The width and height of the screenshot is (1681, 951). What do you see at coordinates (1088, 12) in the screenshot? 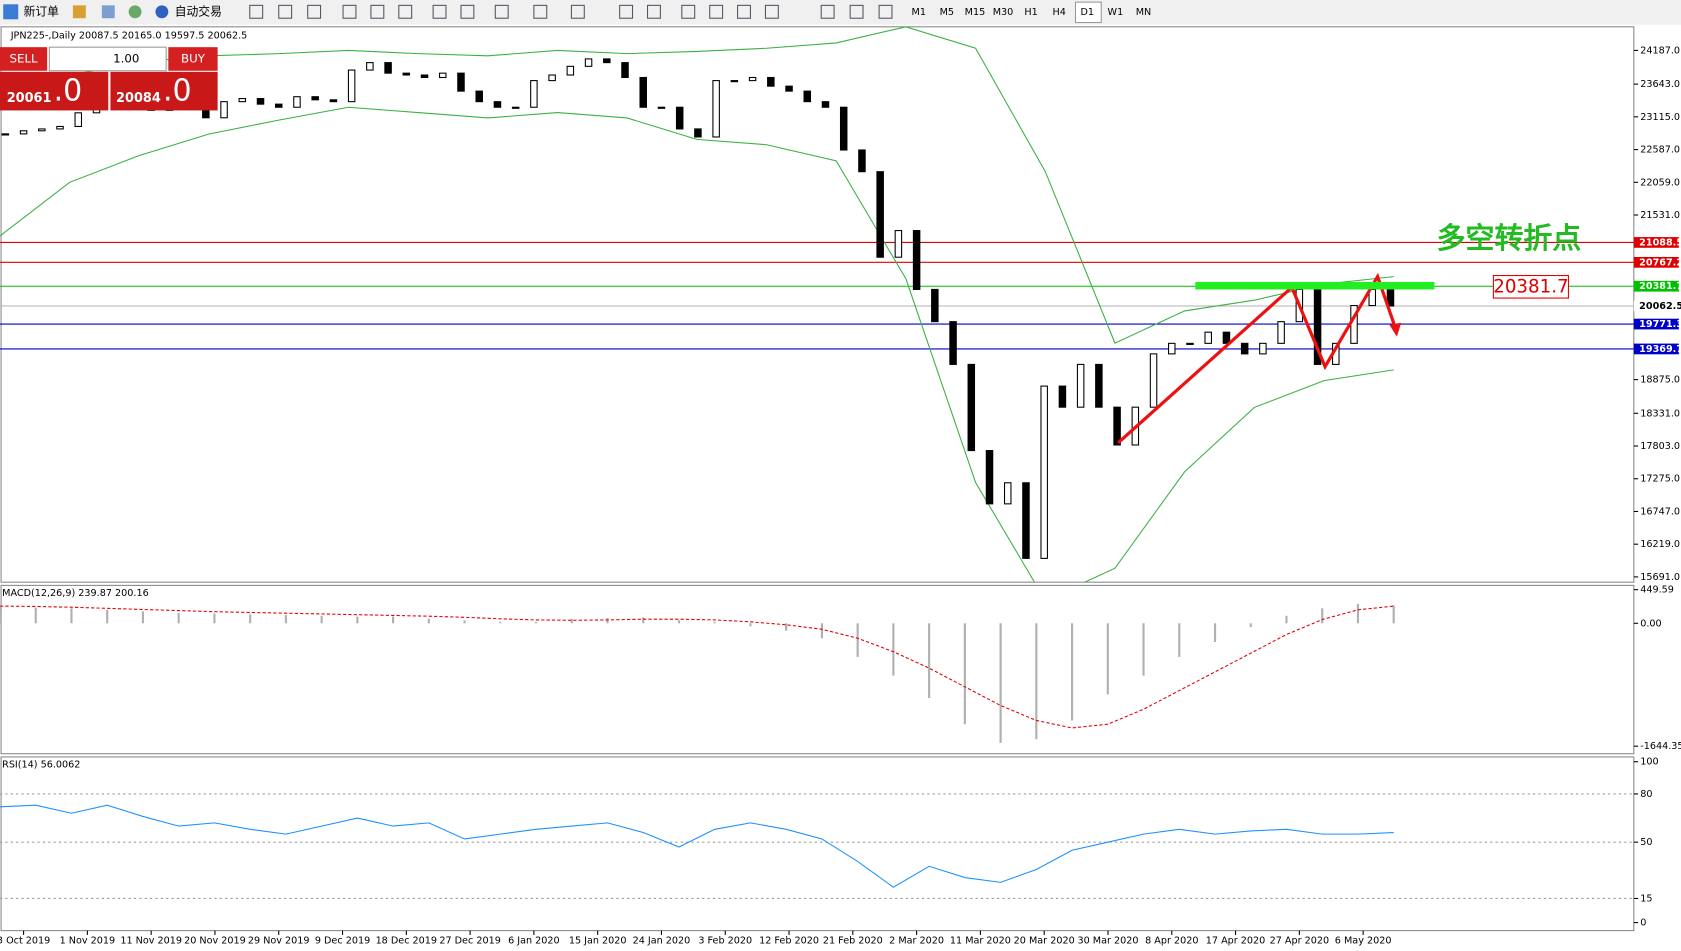
I see `timeframe-button: D1` at bounding box center [1088, 12].